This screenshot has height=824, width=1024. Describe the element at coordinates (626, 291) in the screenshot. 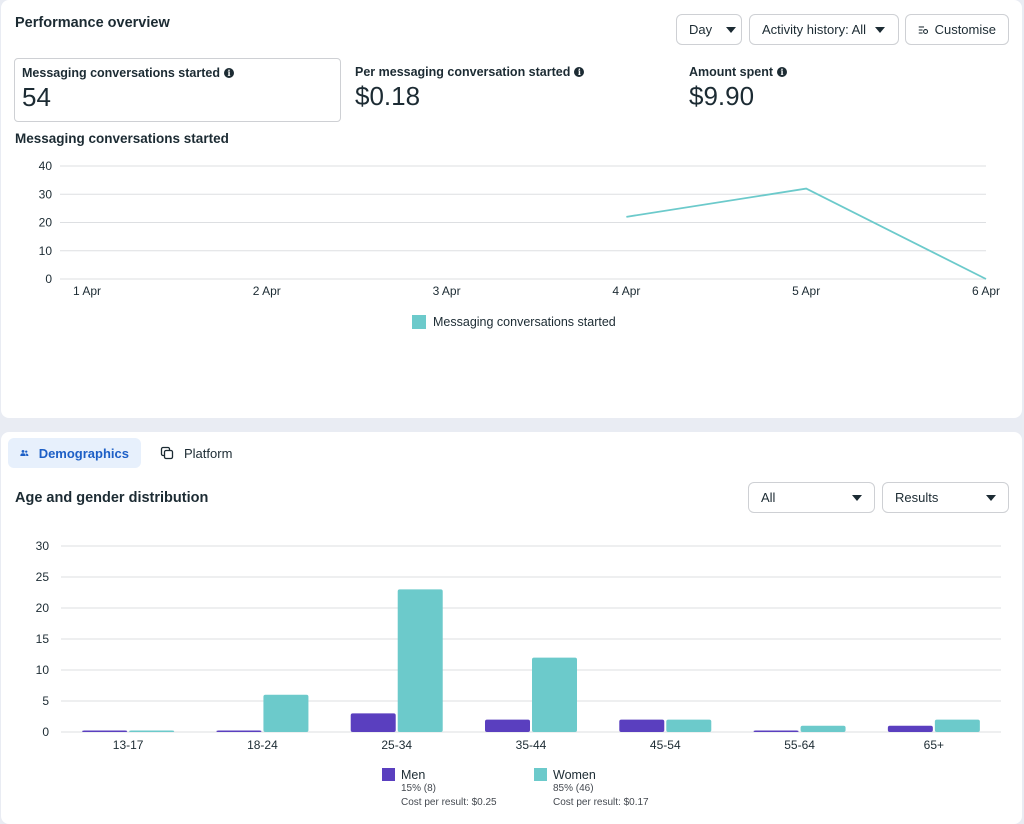

I see `x-tick-label: 4 Apr` at that location.